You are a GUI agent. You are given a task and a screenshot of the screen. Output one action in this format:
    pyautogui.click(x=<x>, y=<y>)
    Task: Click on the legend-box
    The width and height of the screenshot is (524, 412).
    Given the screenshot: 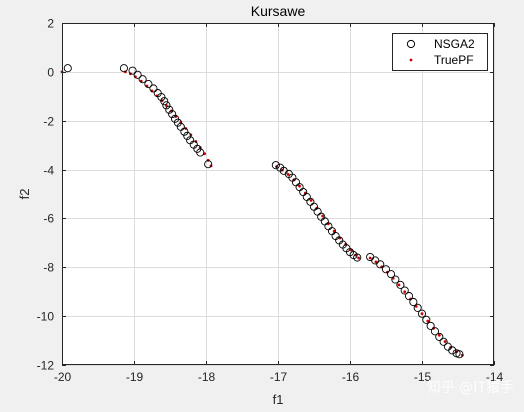 What is the action you would take?
    pyautogui.click(x=440, y=52)
    